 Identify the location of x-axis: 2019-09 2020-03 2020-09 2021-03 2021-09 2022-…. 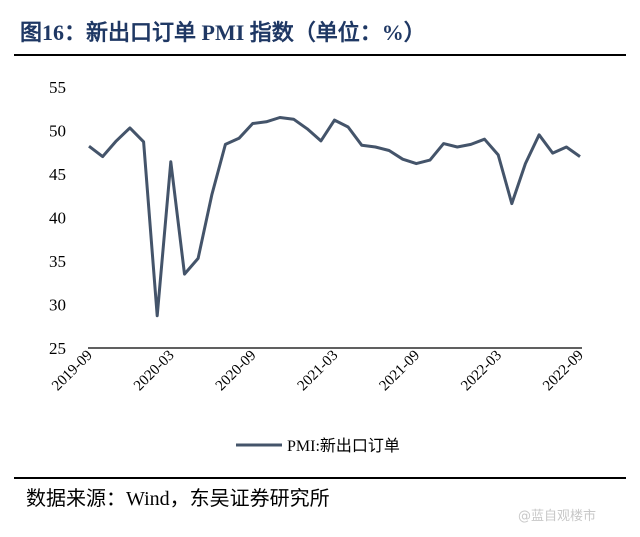
(318, 371).